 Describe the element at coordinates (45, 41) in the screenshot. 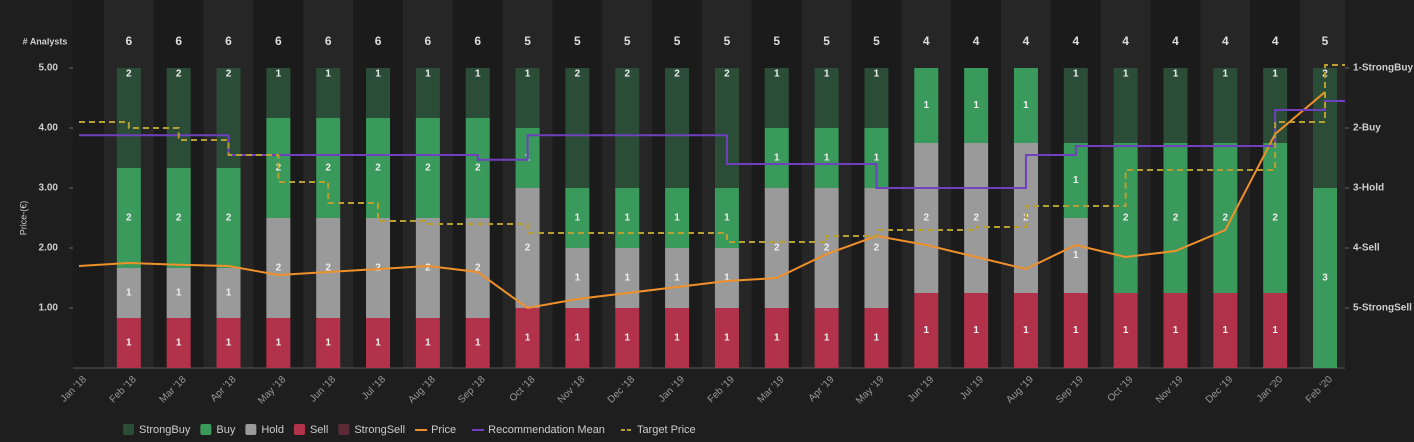

I see `count-label: # Analysts` at that location.